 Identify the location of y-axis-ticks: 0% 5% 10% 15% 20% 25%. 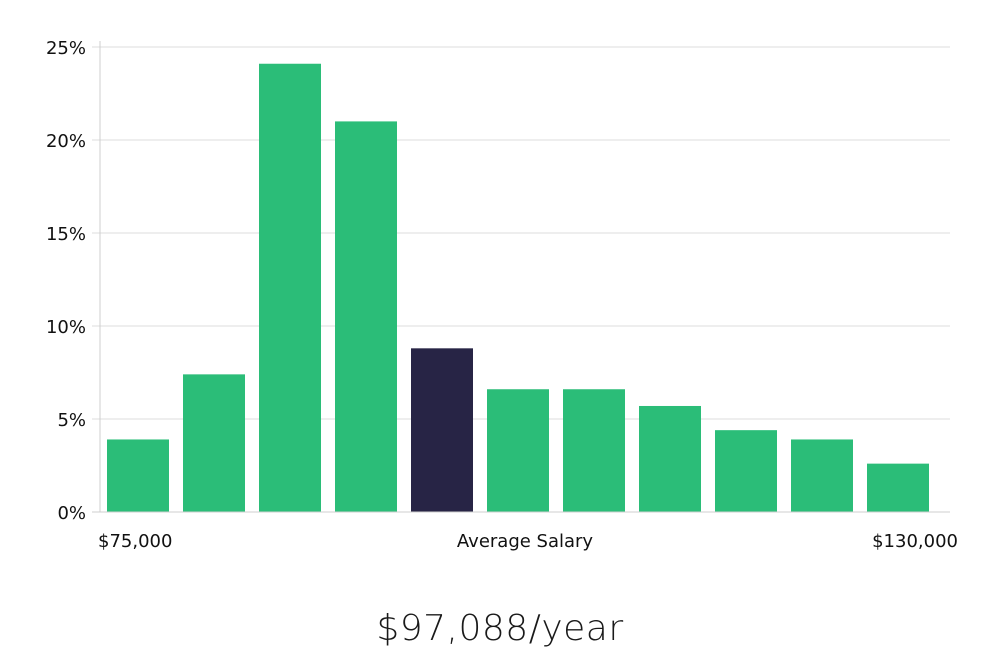
(66, 281).